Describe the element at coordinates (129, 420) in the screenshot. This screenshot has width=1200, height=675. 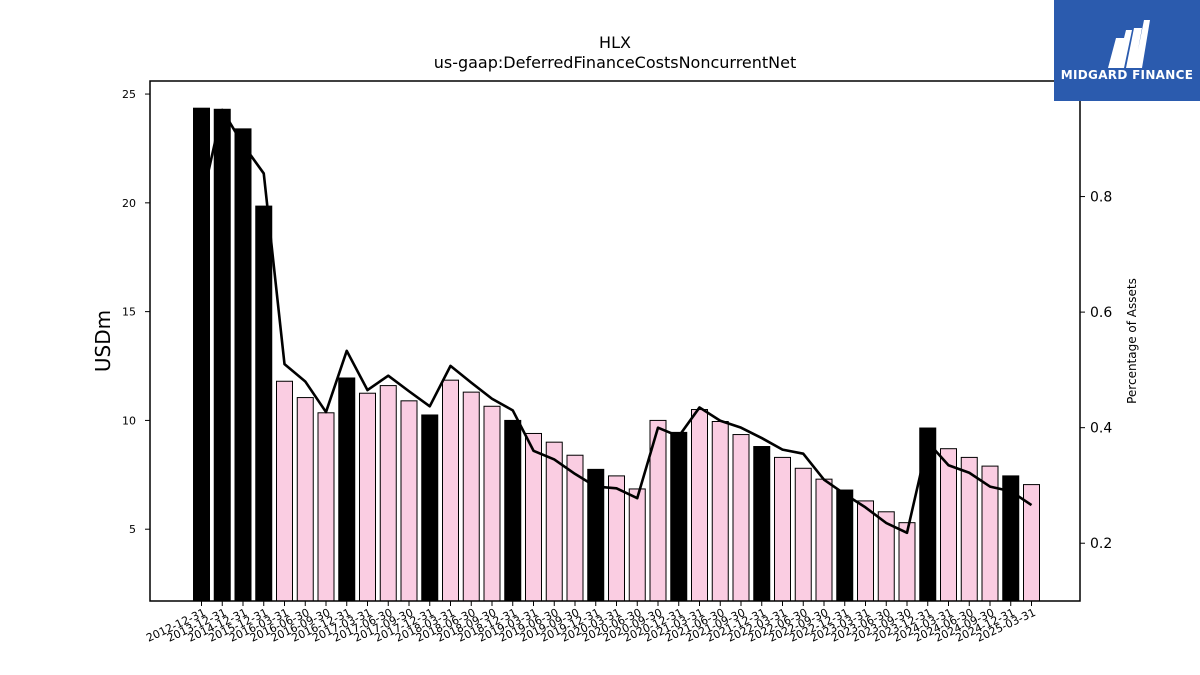
I see `y-tick-label: 10` at that location.